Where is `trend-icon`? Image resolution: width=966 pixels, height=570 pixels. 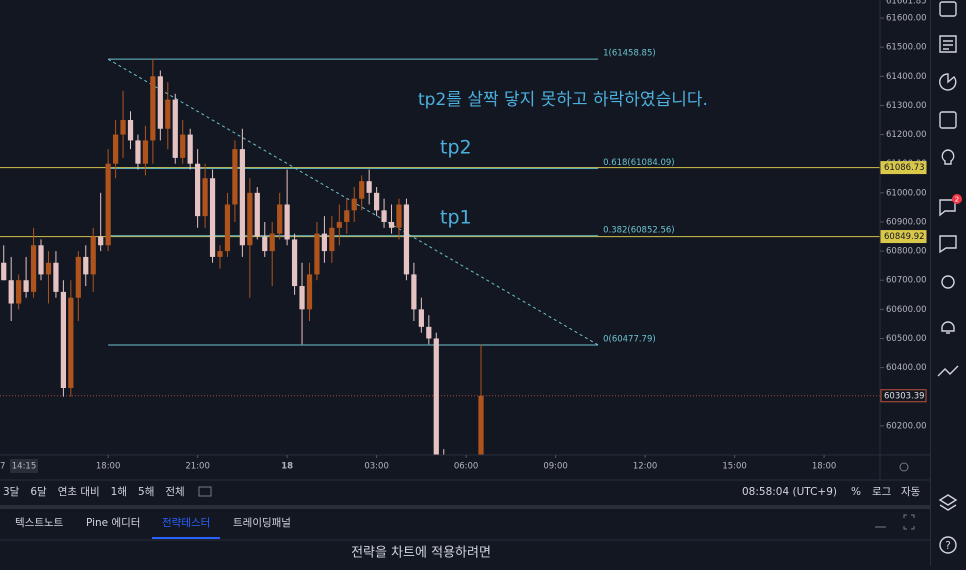 trend-icon is located at coordinates (948, 371).